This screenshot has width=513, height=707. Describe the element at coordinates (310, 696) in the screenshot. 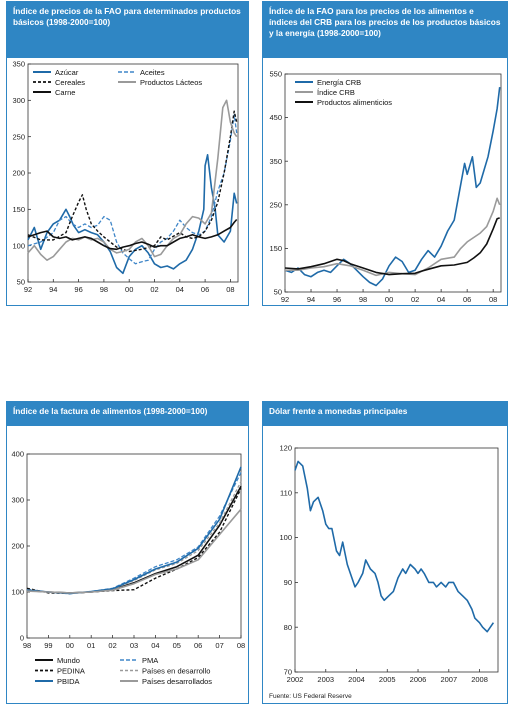

I see `source-note: Fuente: US Federal Reserve` at that location.